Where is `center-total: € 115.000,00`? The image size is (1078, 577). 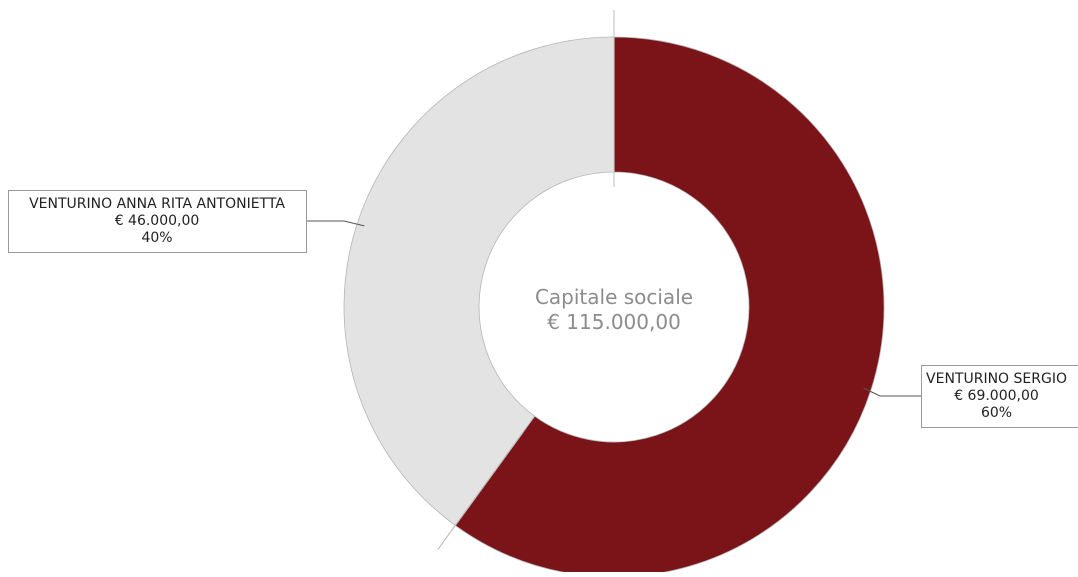 center-total: € 115.000,00 is located at coordinates (614, 322).